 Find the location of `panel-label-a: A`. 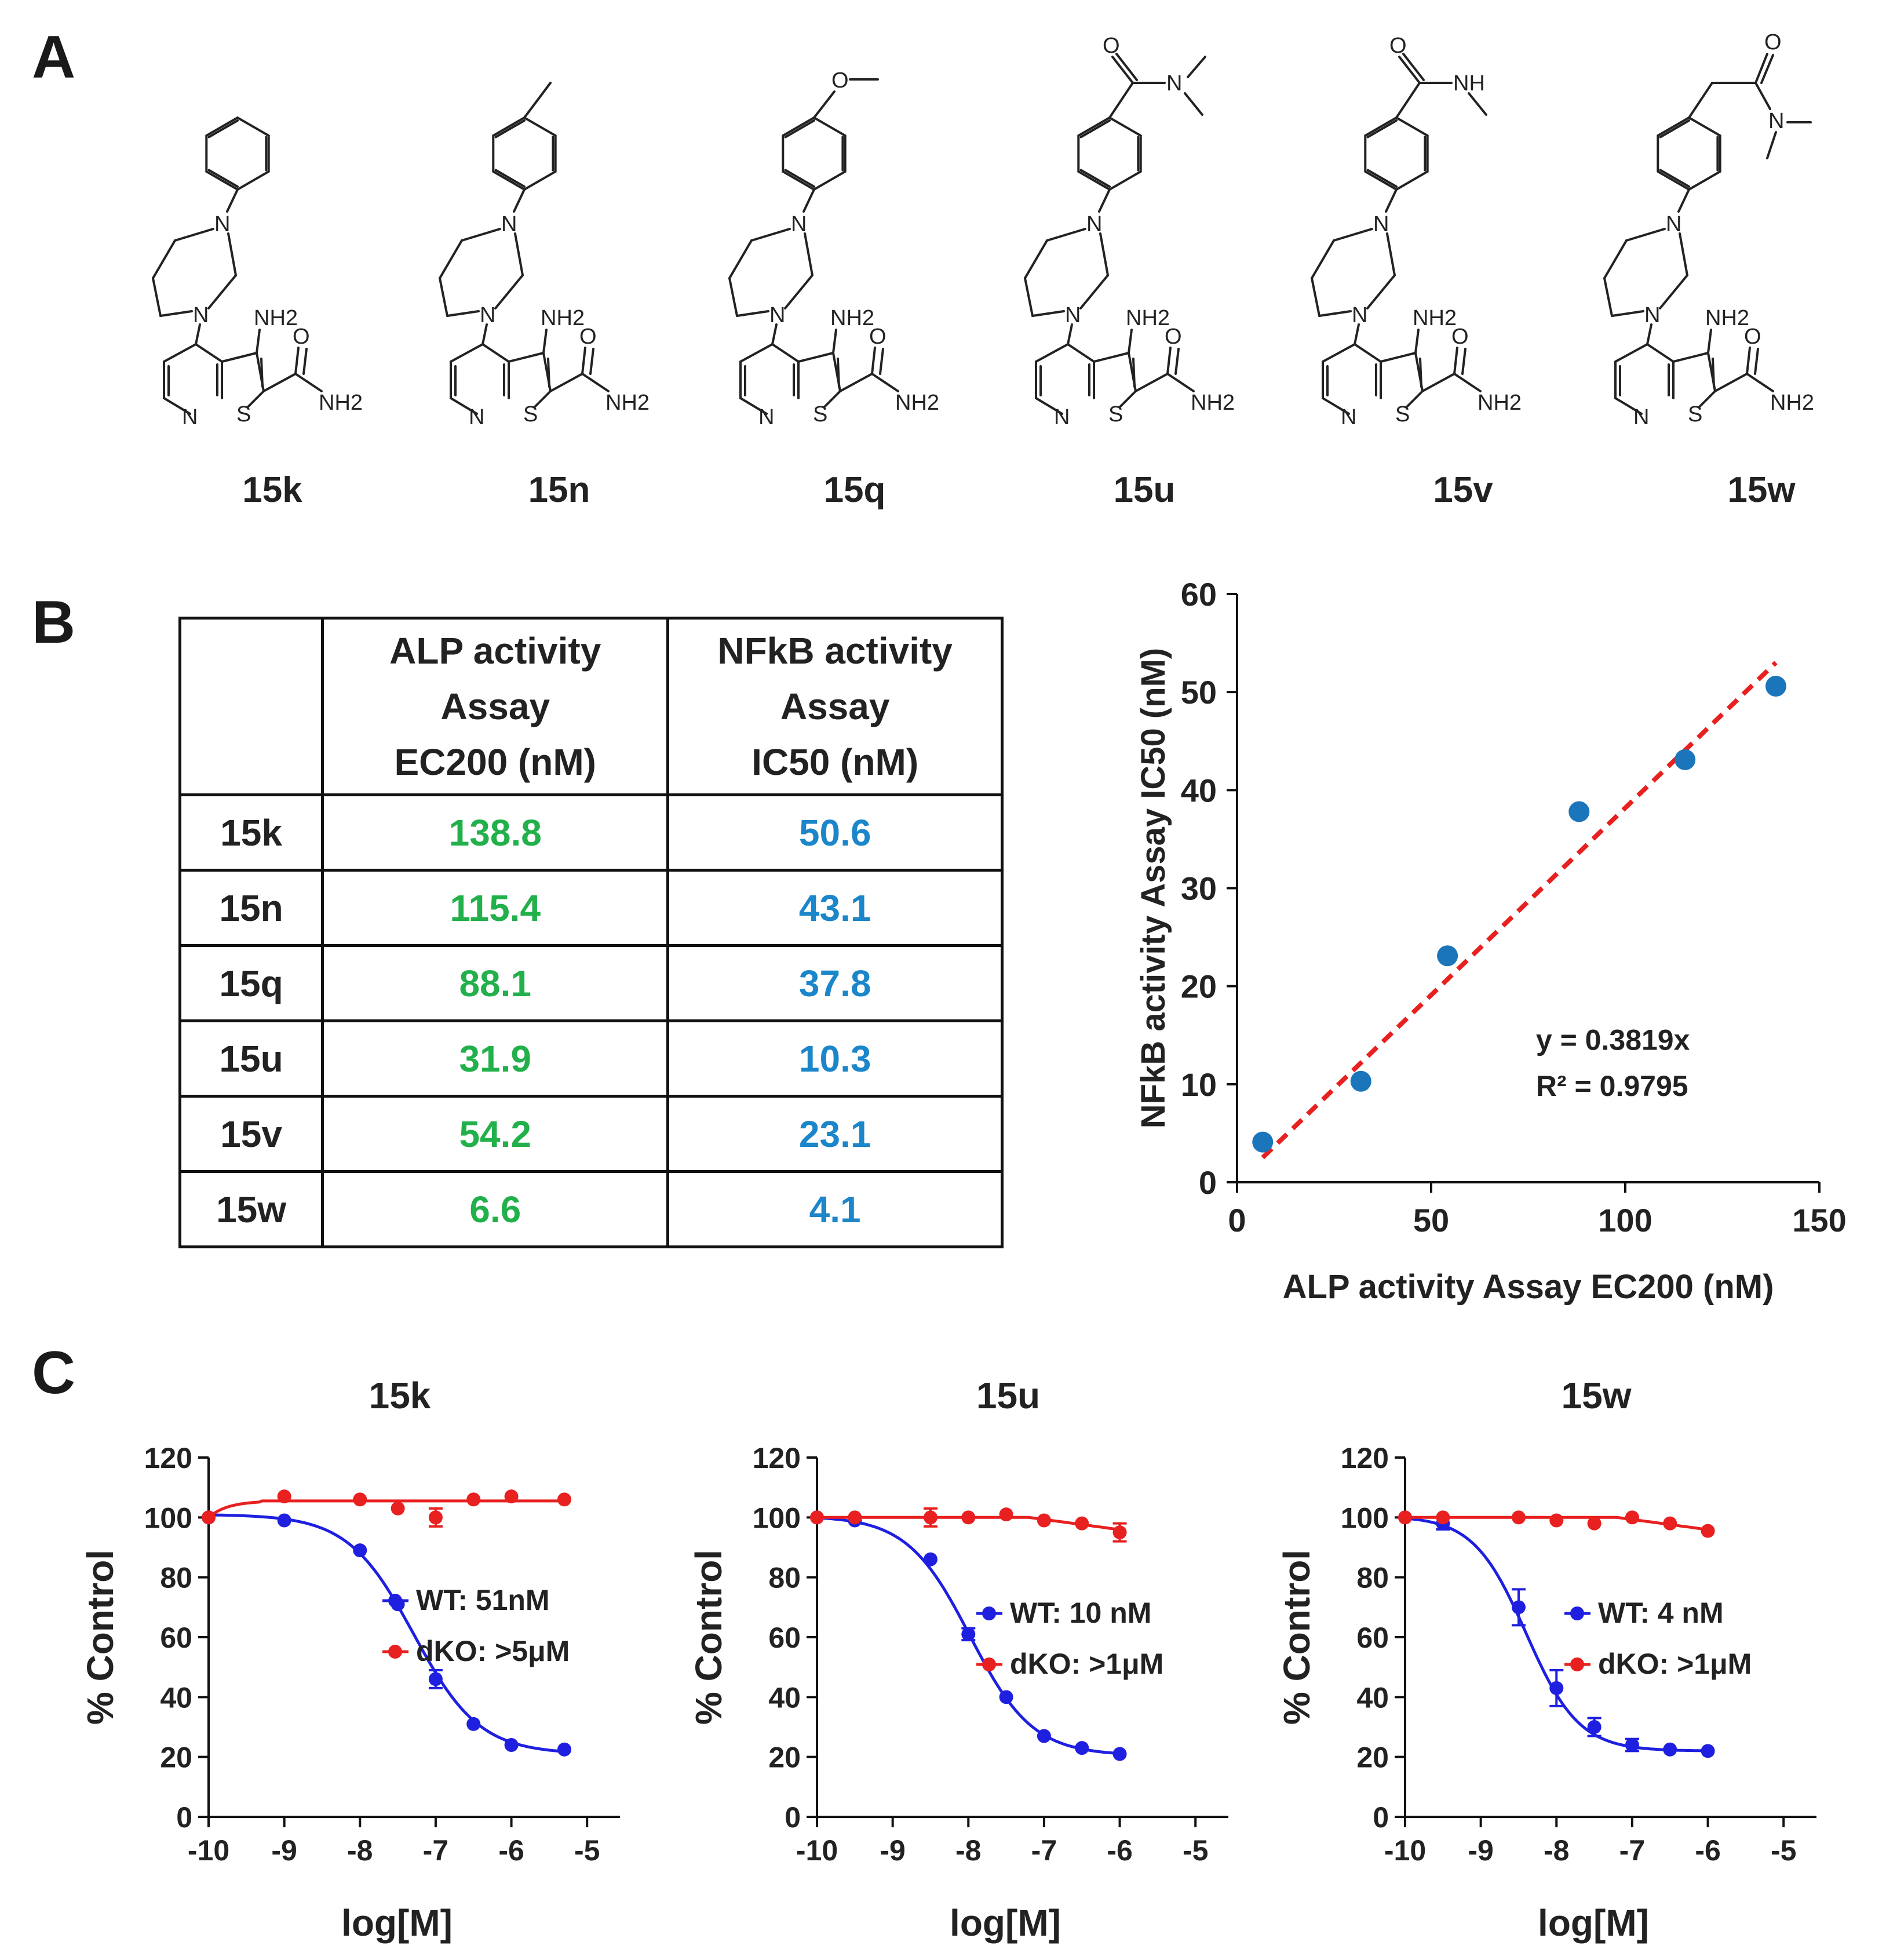

panel-label-a: A is located at coordinates (54, 57).